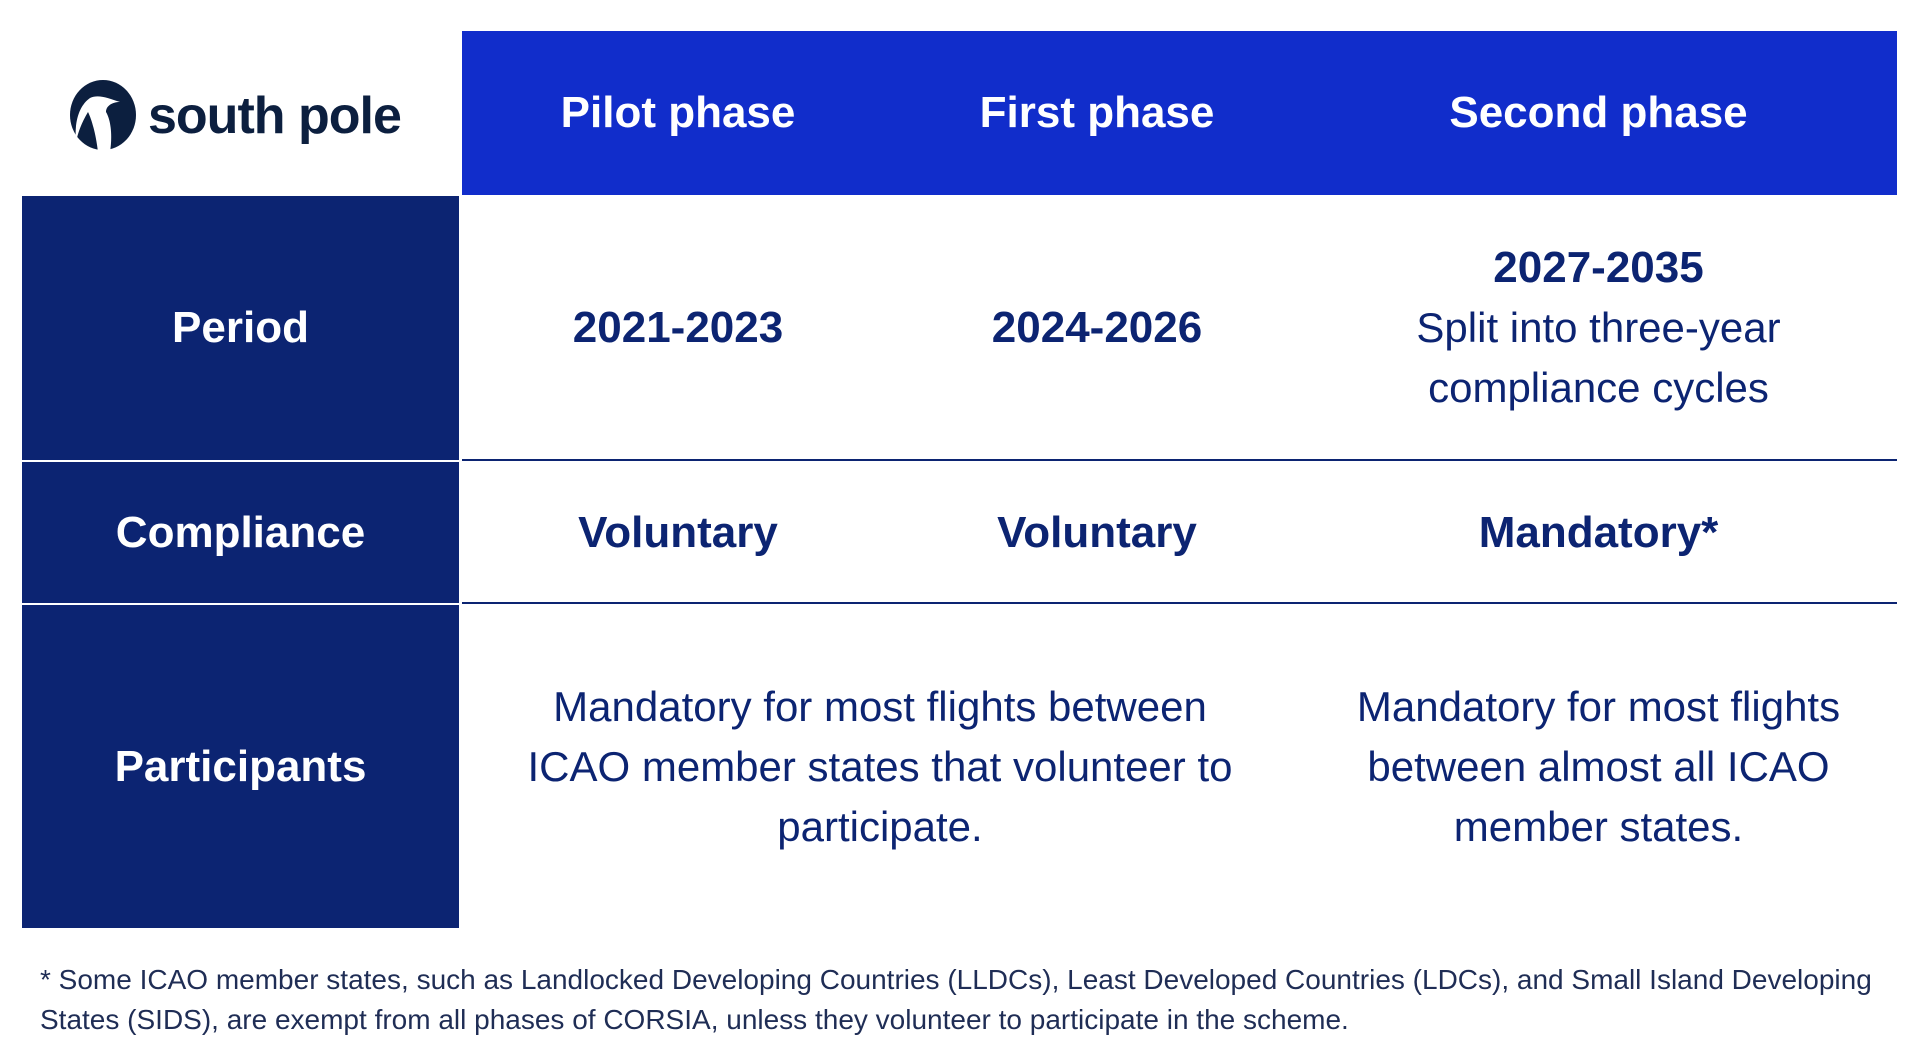  I want to click on column-header-second: Second phase, so click(1598, 112).